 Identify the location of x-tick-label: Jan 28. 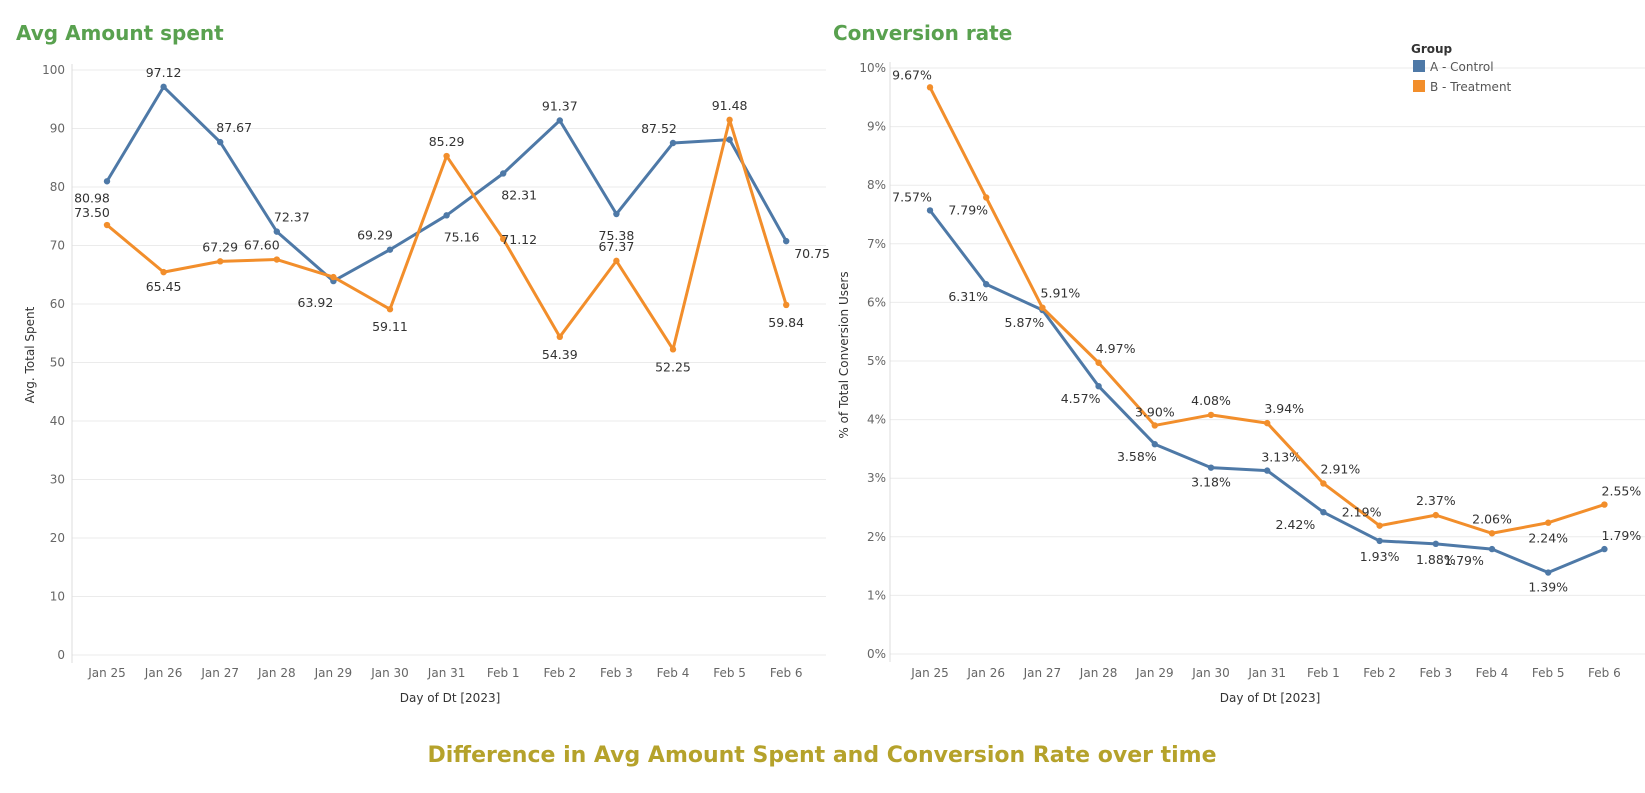
(276, 673).